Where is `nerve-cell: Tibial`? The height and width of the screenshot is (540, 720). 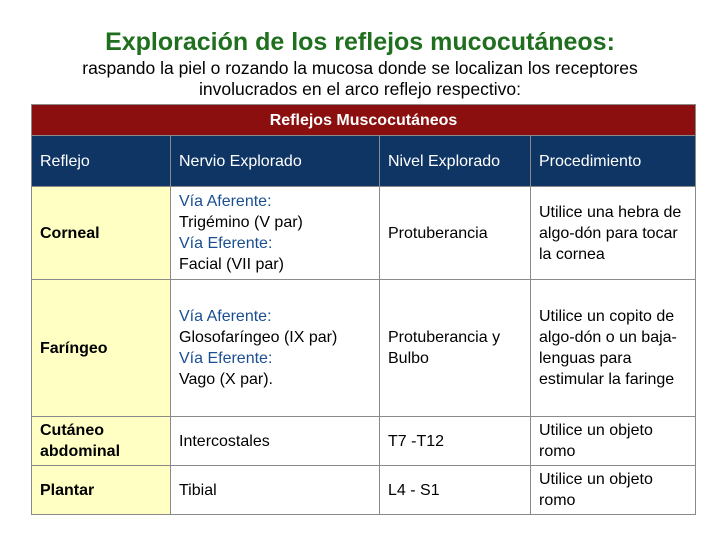 nerve-cell: Tibial is located at coordinates (275, 490).